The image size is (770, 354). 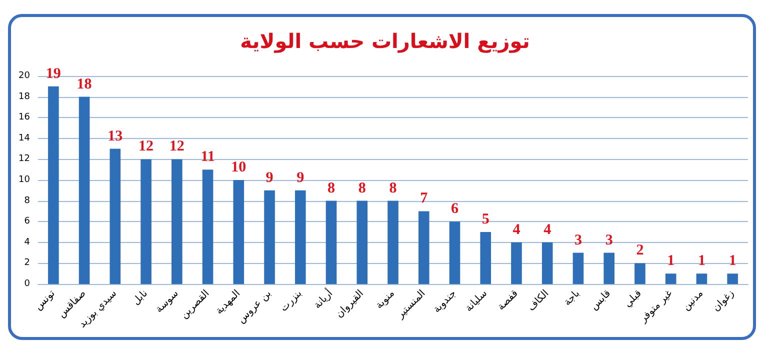 What do you see at coordinates (24, 159) in the screenshot?
I see `y-tick-label: 12` at bounding box center [24, 159].